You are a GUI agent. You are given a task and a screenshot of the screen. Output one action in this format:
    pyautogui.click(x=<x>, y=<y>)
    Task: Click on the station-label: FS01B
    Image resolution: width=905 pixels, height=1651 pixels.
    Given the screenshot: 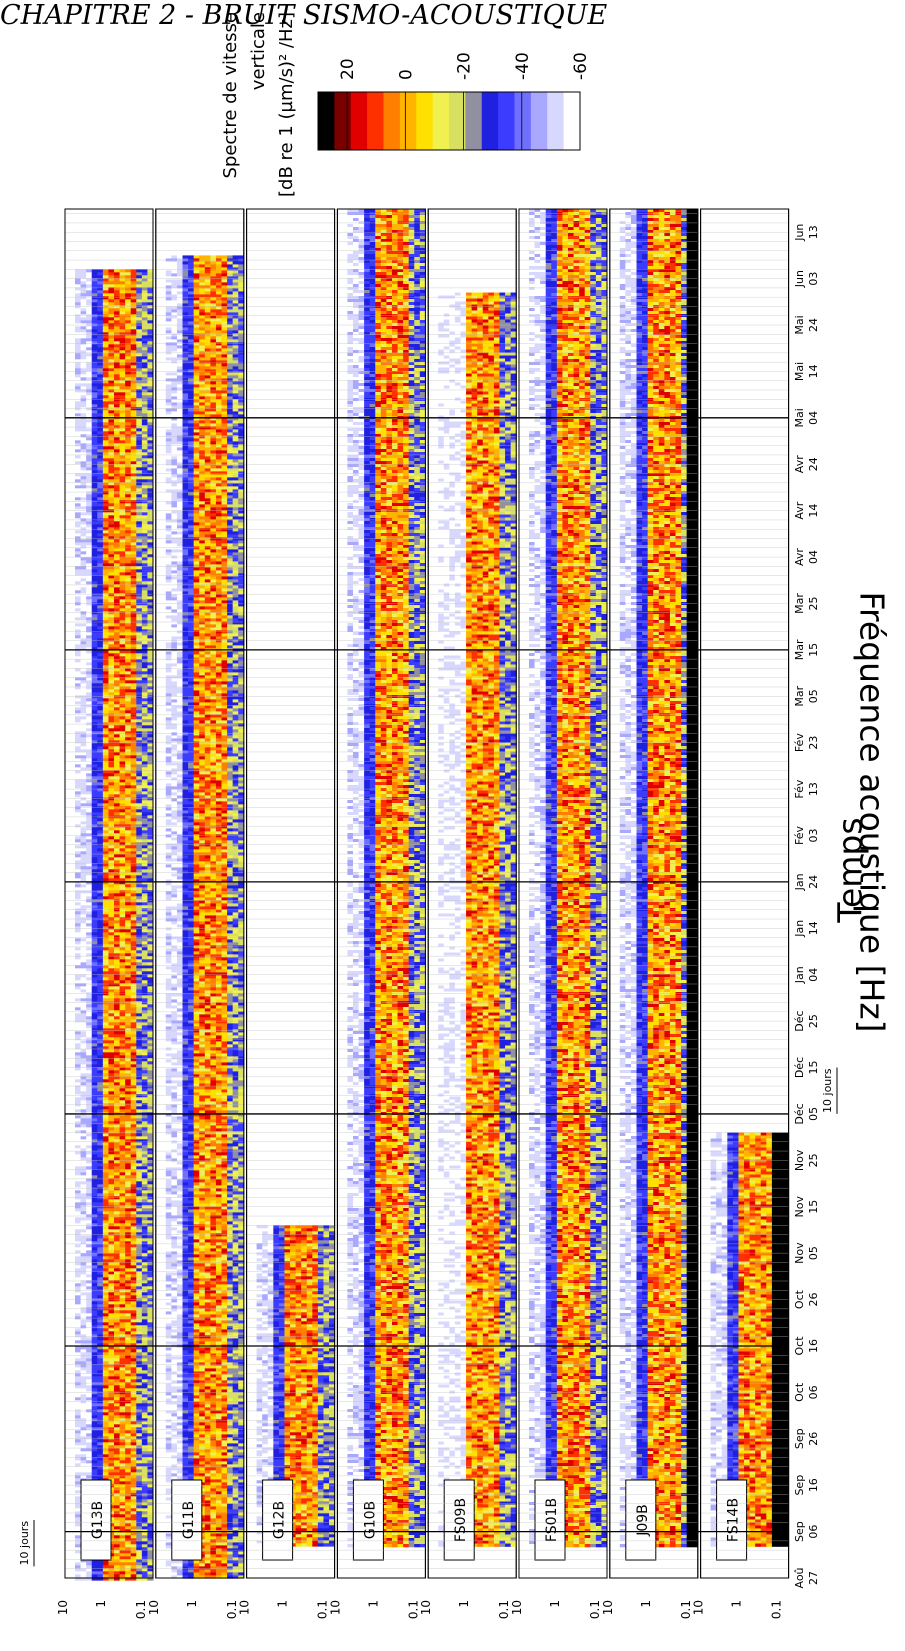 What is the action you would take?
    pyautogui.click(x=550, y=1520)
    